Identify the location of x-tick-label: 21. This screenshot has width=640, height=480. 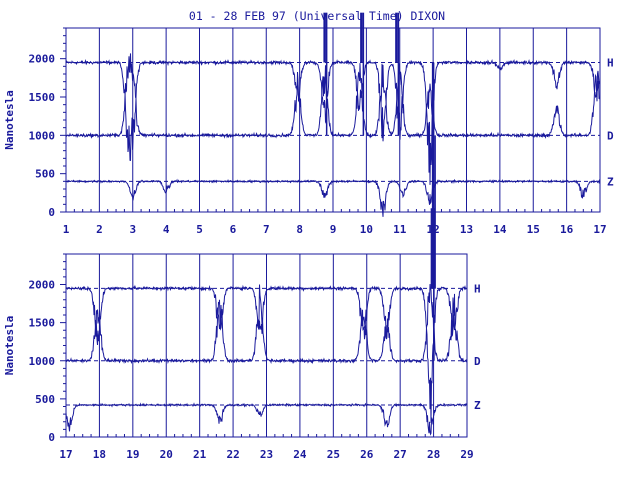
(200, 454).